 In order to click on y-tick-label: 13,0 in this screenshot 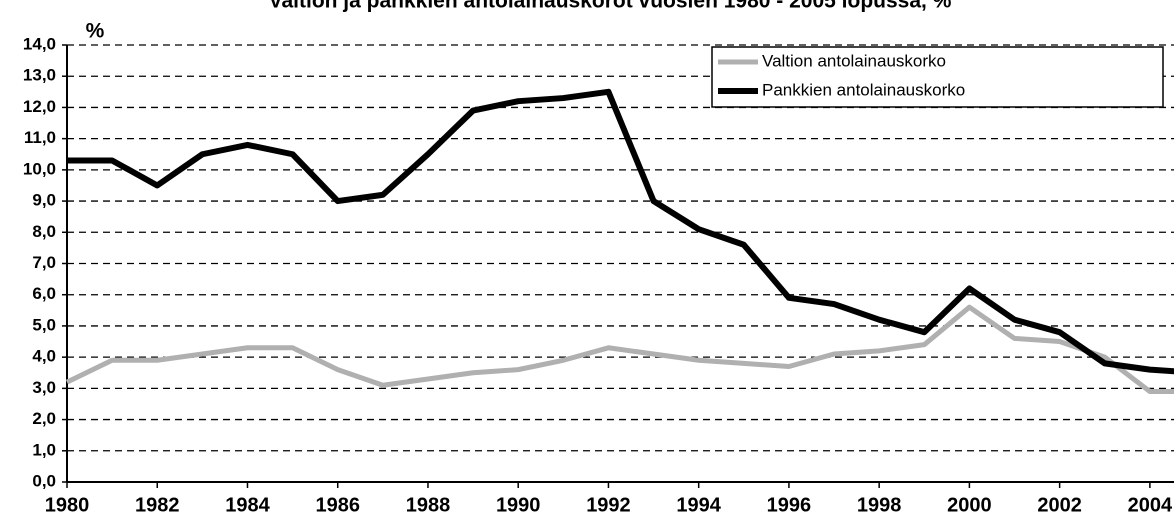, I will do `click(39, 75)`.